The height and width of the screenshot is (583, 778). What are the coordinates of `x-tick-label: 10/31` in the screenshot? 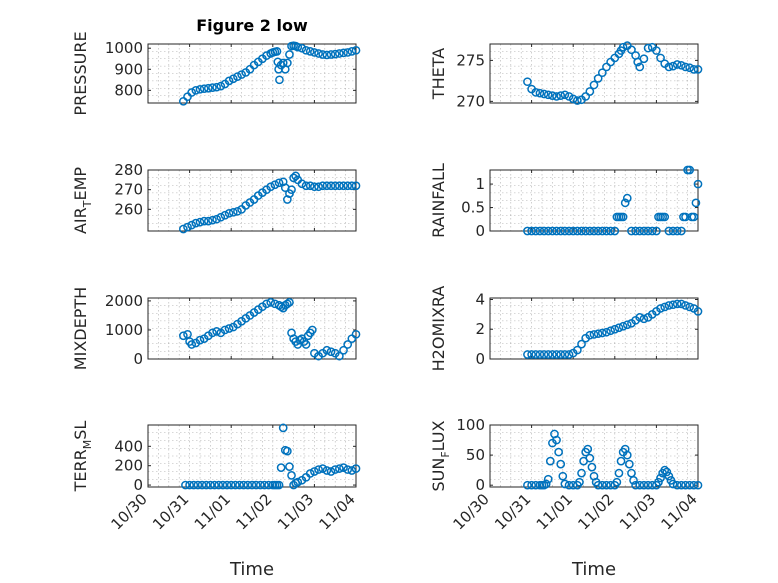 It's located at (512, 511).